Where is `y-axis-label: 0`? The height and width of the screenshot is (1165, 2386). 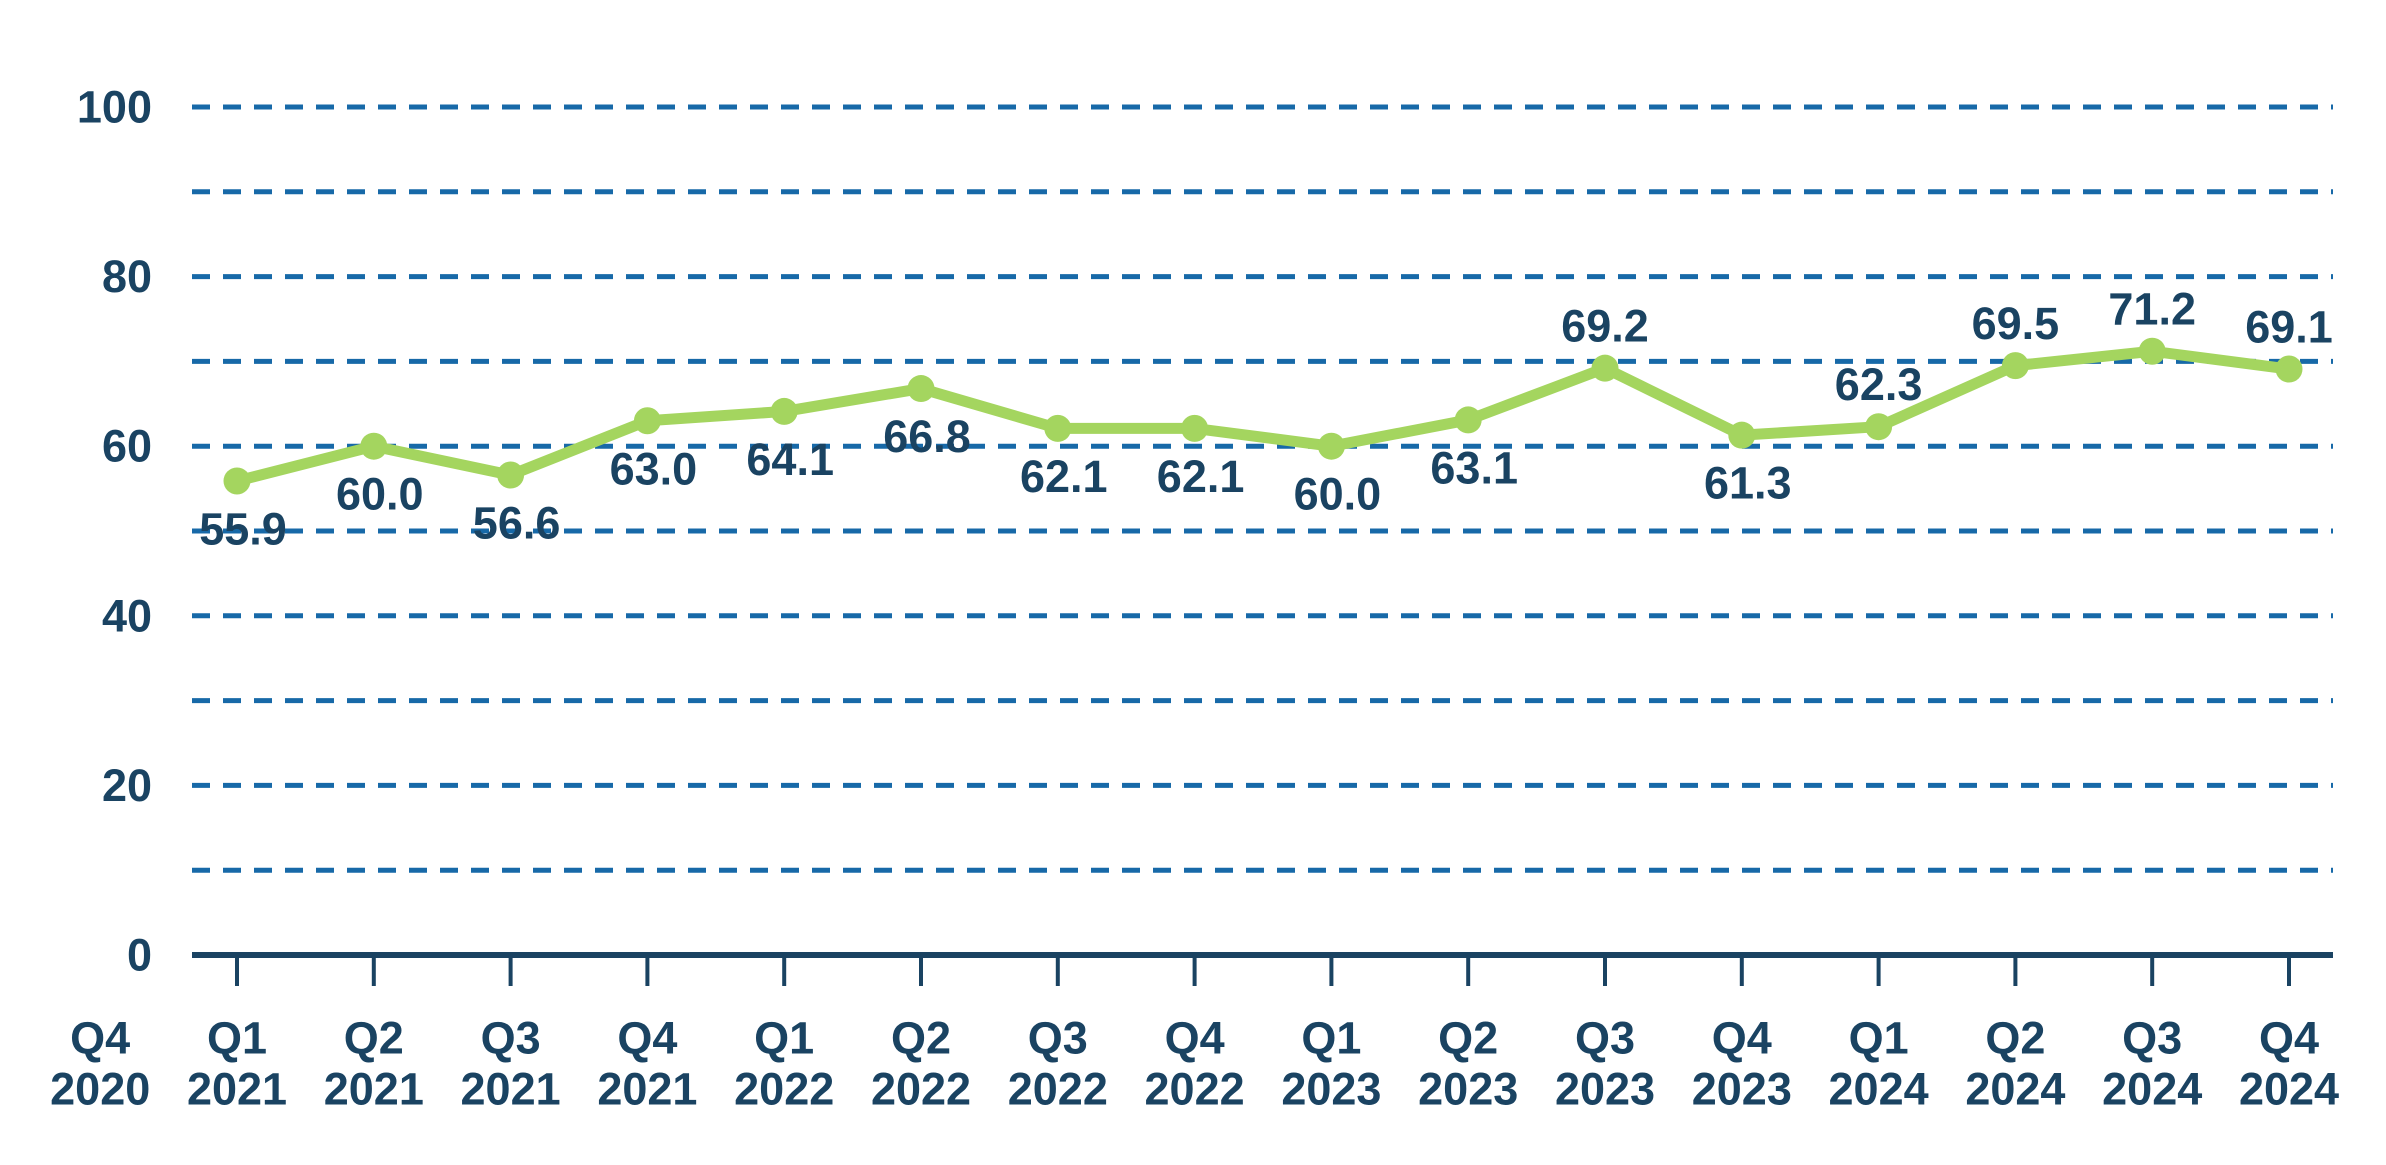 y-axis-label: 0 is located at coordinates (139, 955).